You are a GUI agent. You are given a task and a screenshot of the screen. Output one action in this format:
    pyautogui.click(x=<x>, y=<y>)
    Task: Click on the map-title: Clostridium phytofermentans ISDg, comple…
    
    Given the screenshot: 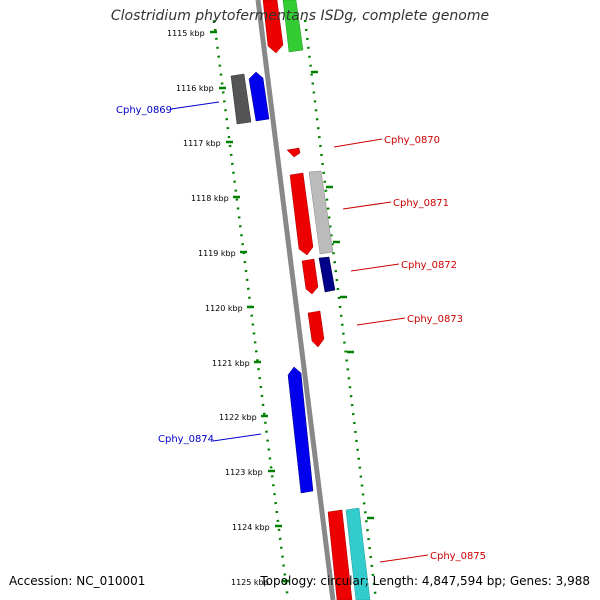 What is the action you would take?
    pyautogui.click(x=300, y=16)
    